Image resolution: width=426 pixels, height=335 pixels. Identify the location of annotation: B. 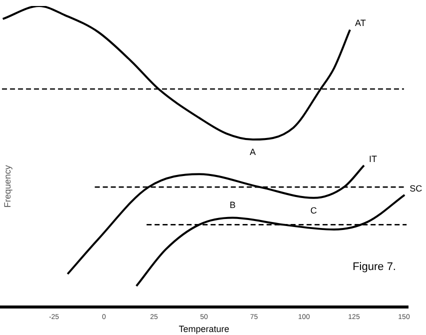
(233, 205).